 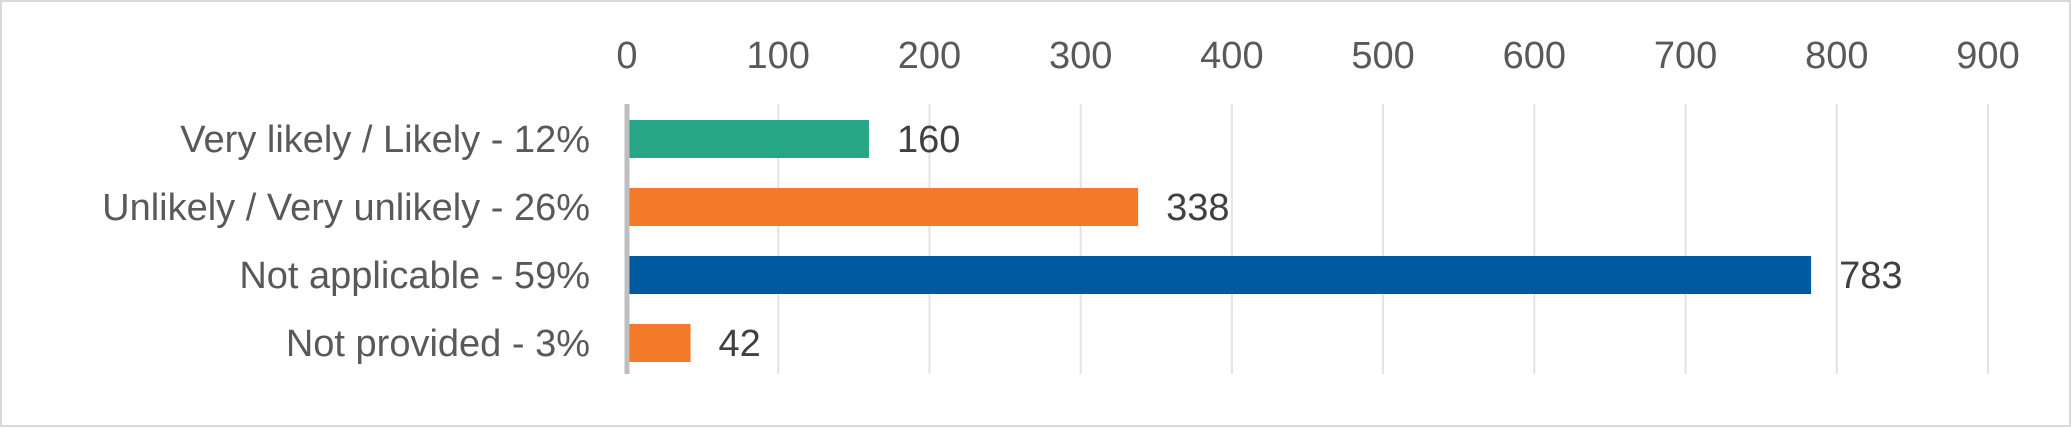 What do you see at coordinates (778, 56) in the screenshot?
I see `x-tick-label: 100` at bounding box center [778, 56].